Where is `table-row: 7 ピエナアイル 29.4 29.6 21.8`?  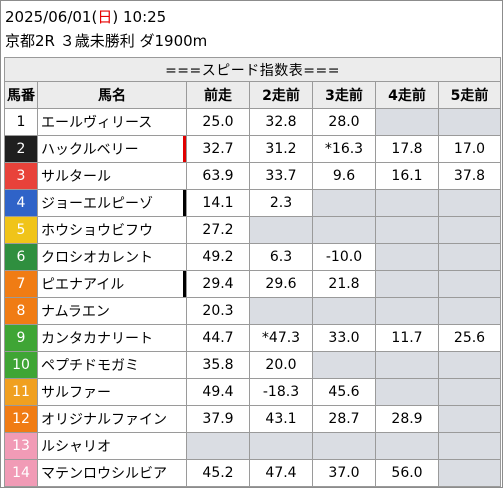 table-row: 7 ピエナアイル 29.4 29.6 21.8 is located at coordinates (253, 284).